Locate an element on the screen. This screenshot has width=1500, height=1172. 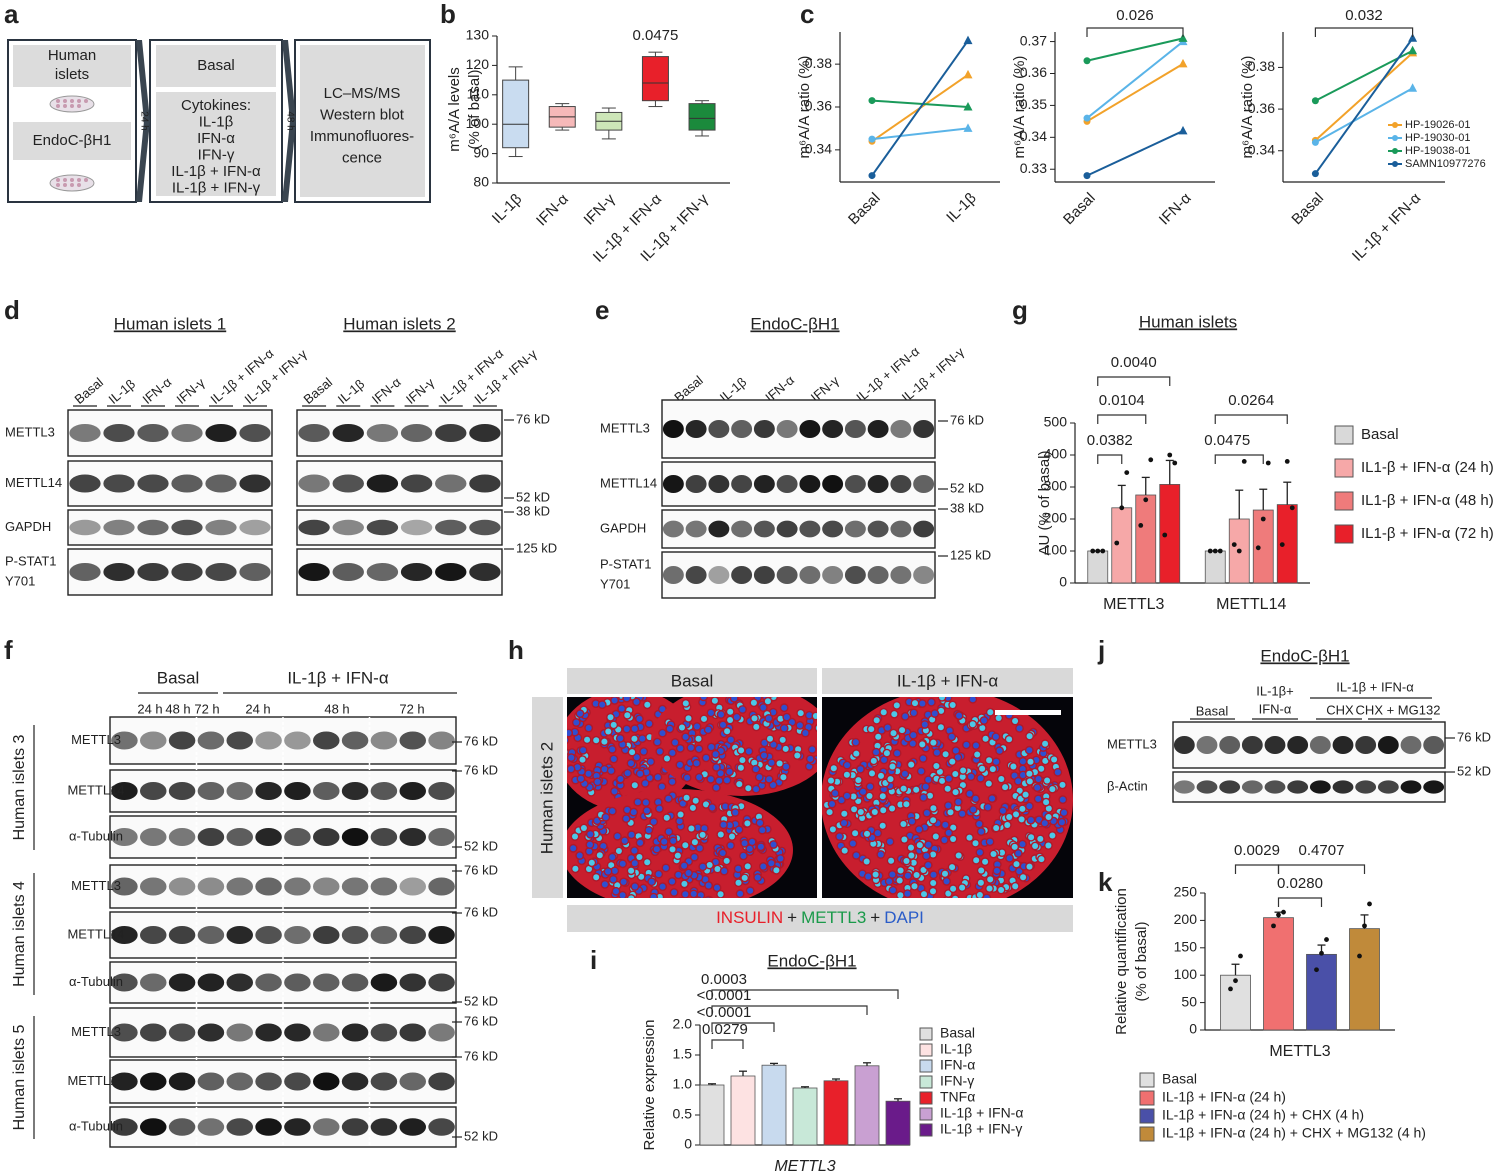
y-tick-label: 100 is located at coordinates (1186, 974).